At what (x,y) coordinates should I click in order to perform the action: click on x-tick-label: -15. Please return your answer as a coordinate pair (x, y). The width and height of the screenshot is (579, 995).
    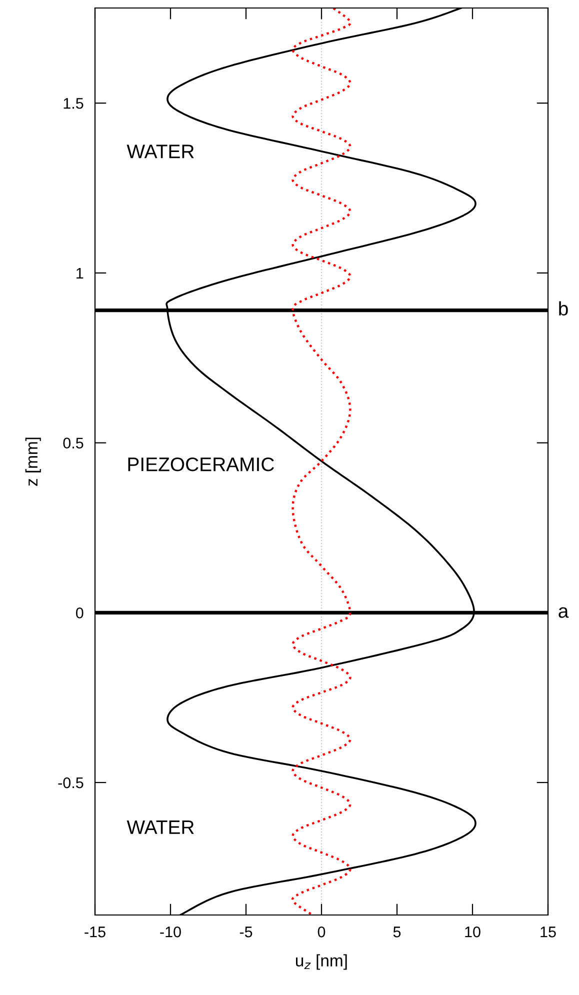
    Looking at the image, I should click on (95, 932).